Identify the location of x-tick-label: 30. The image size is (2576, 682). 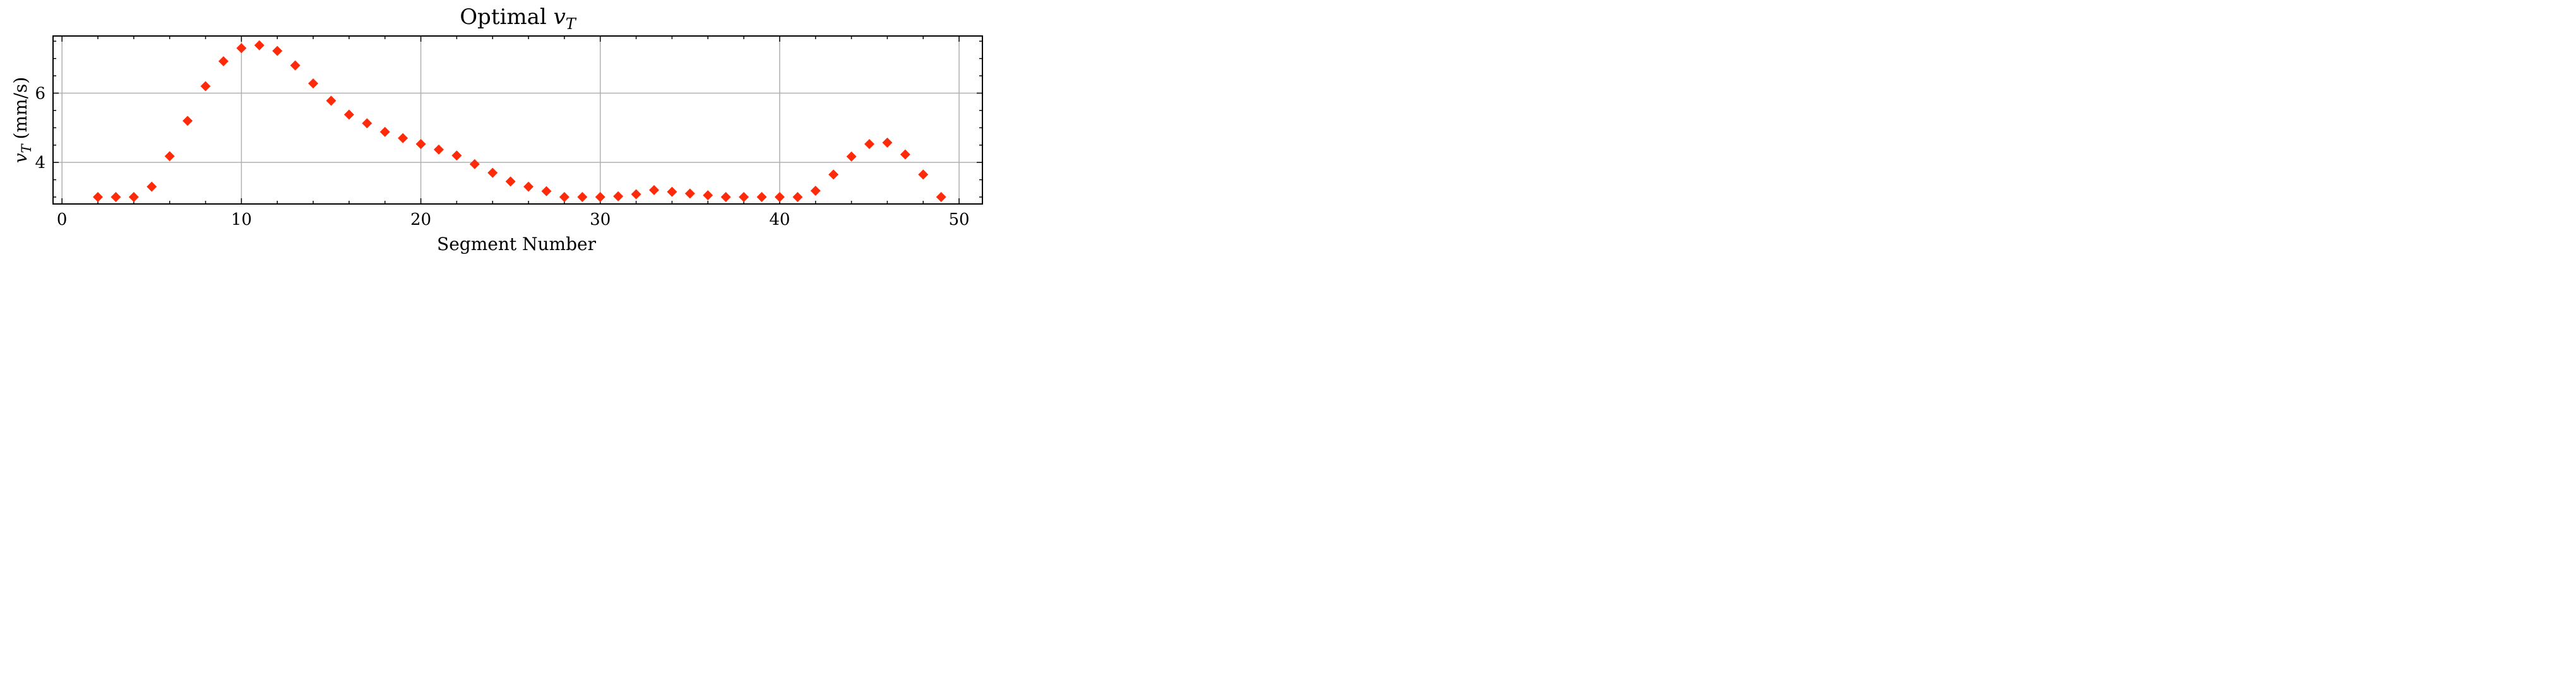
(600, 219).